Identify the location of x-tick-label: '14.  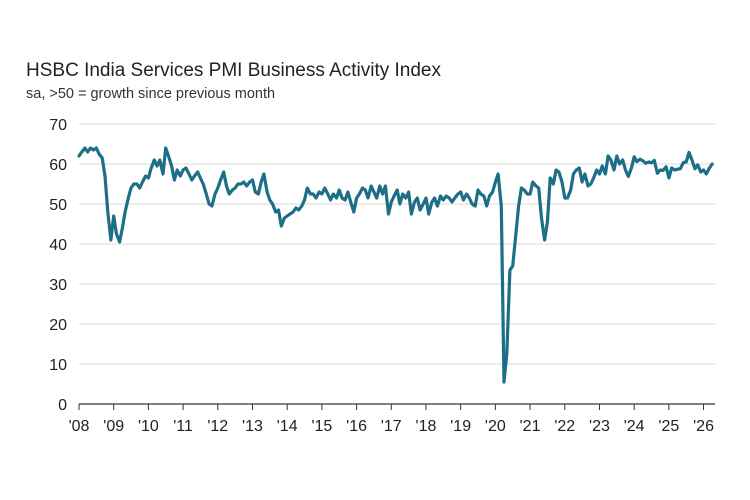
(287, 426).